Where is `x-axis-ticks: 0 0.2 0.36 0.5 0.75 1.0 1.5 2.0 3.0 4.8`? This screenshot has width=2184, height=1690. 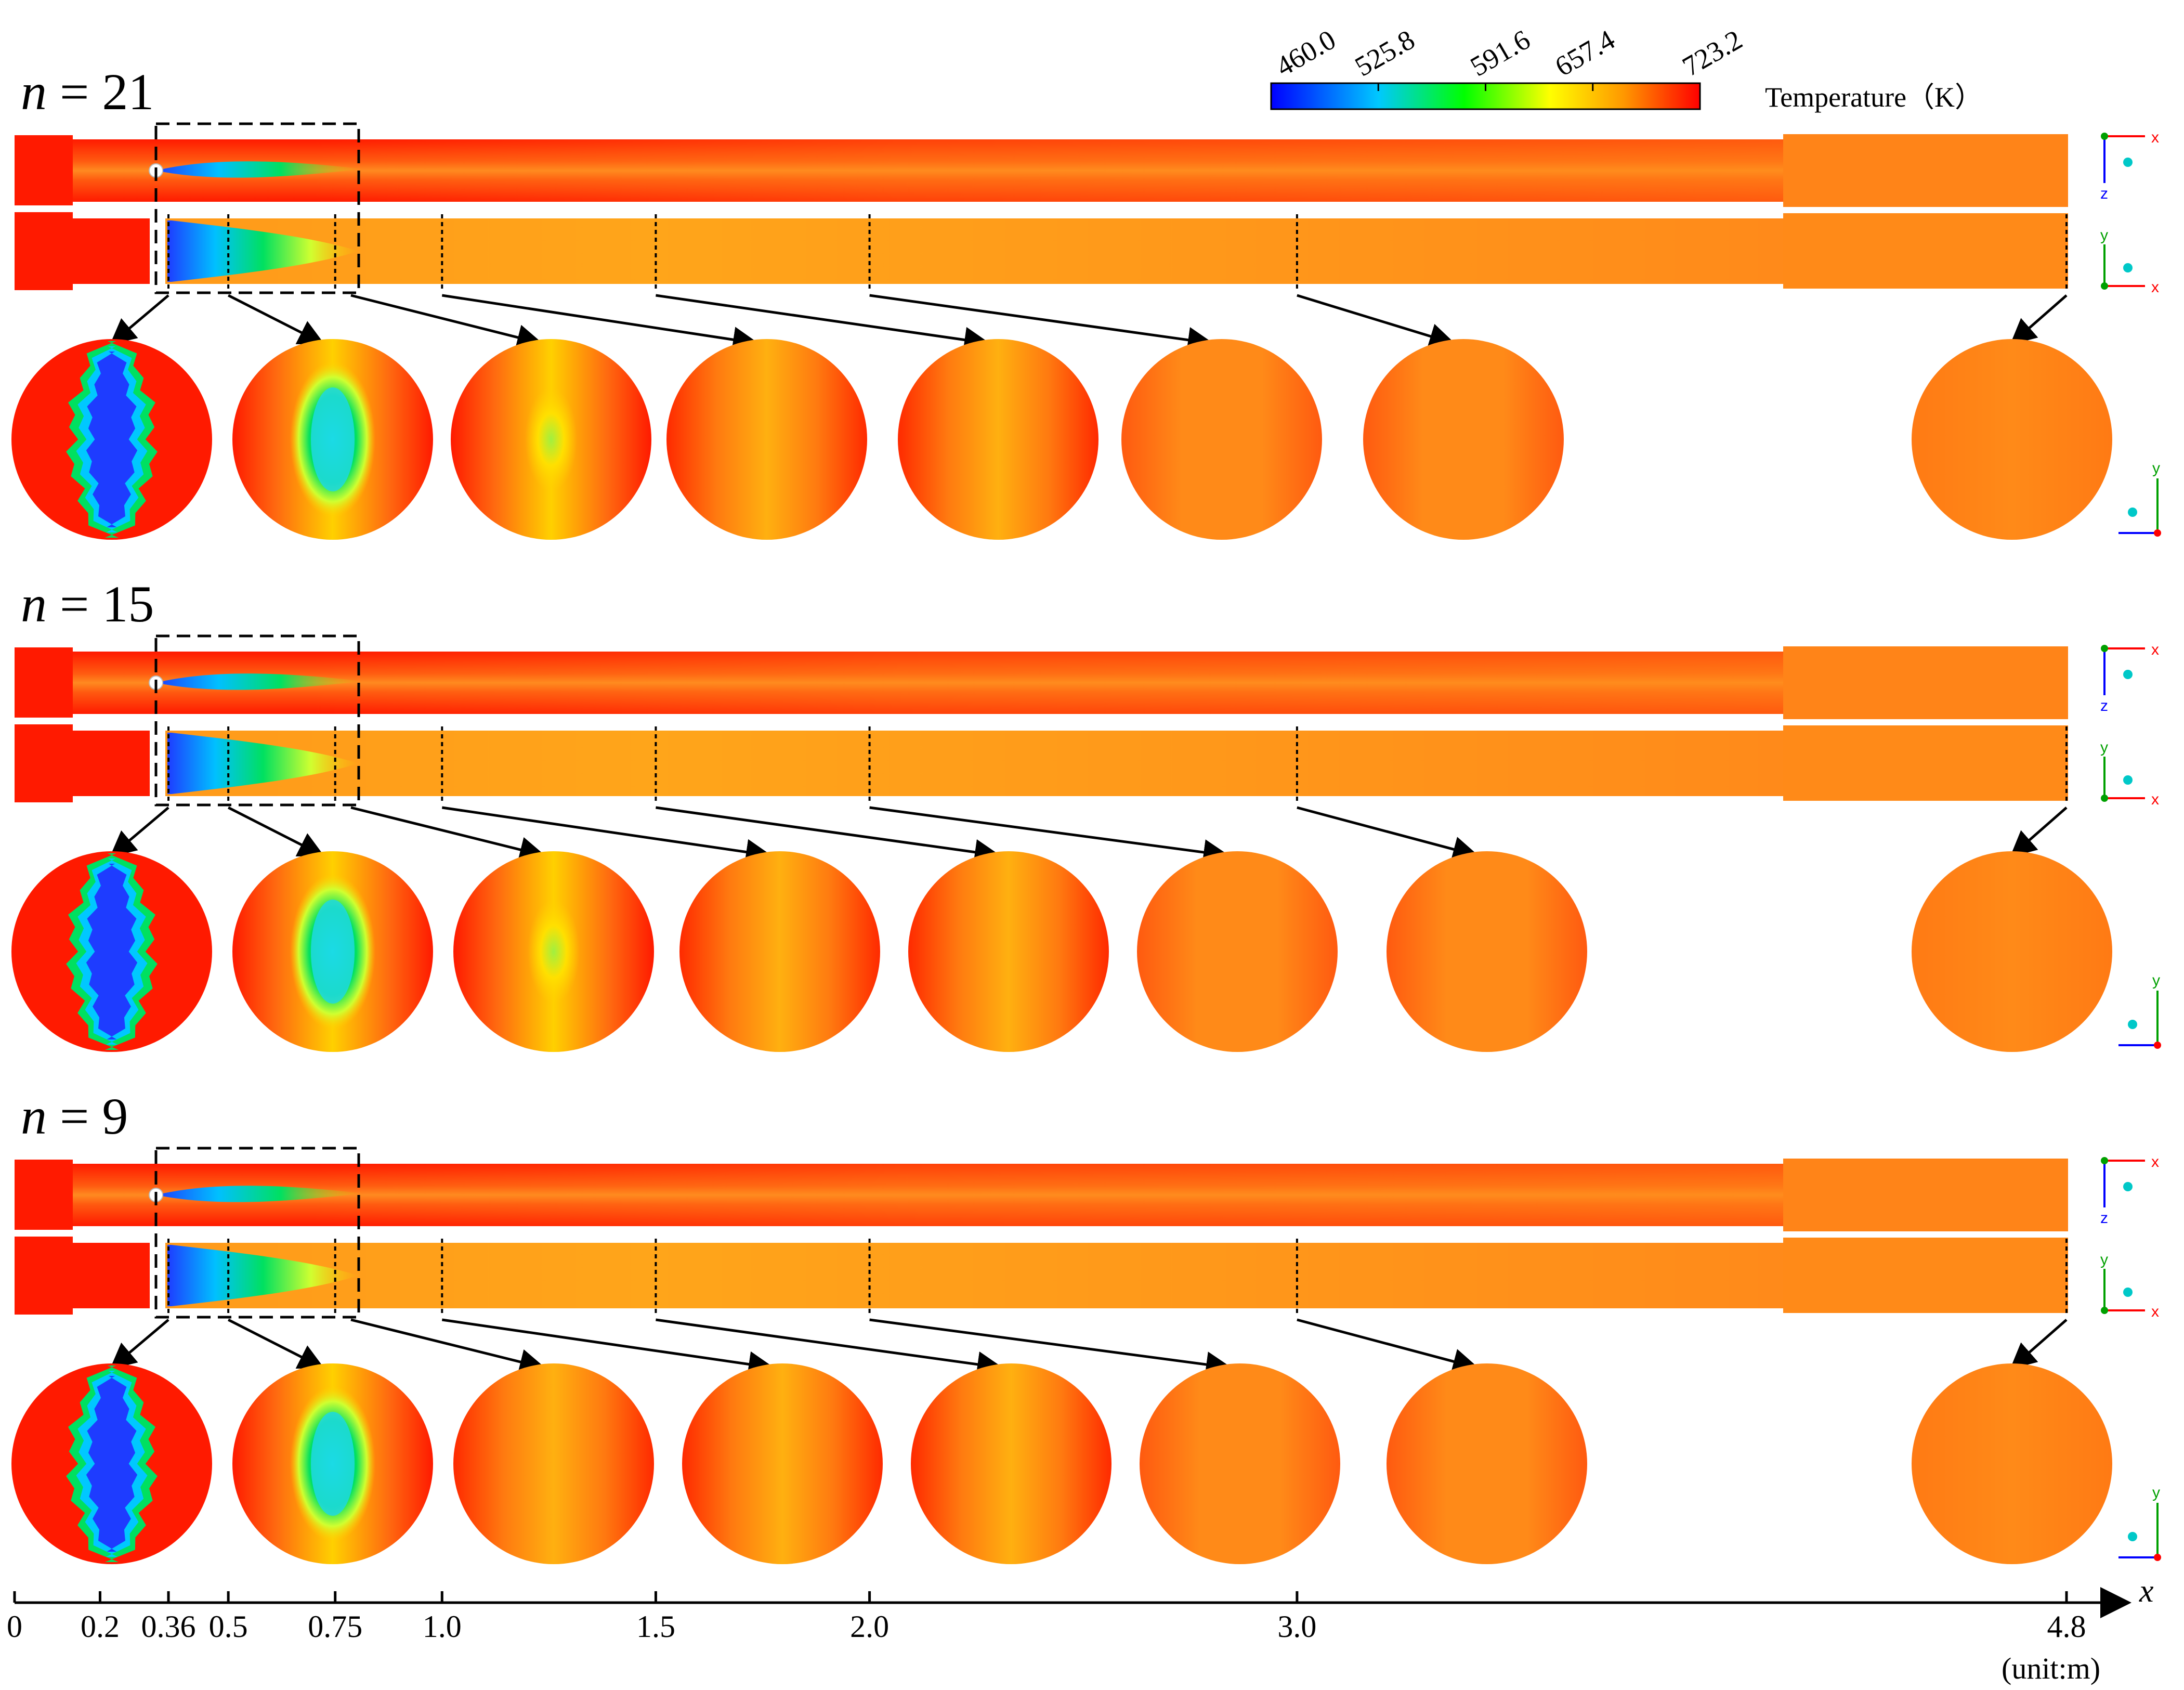 x-axis-ticks: 0 0.2 0.36 0.5 0.75 1.0 1.5 2.0 3.0 4.8 is located at coordinates (1047, 1618).